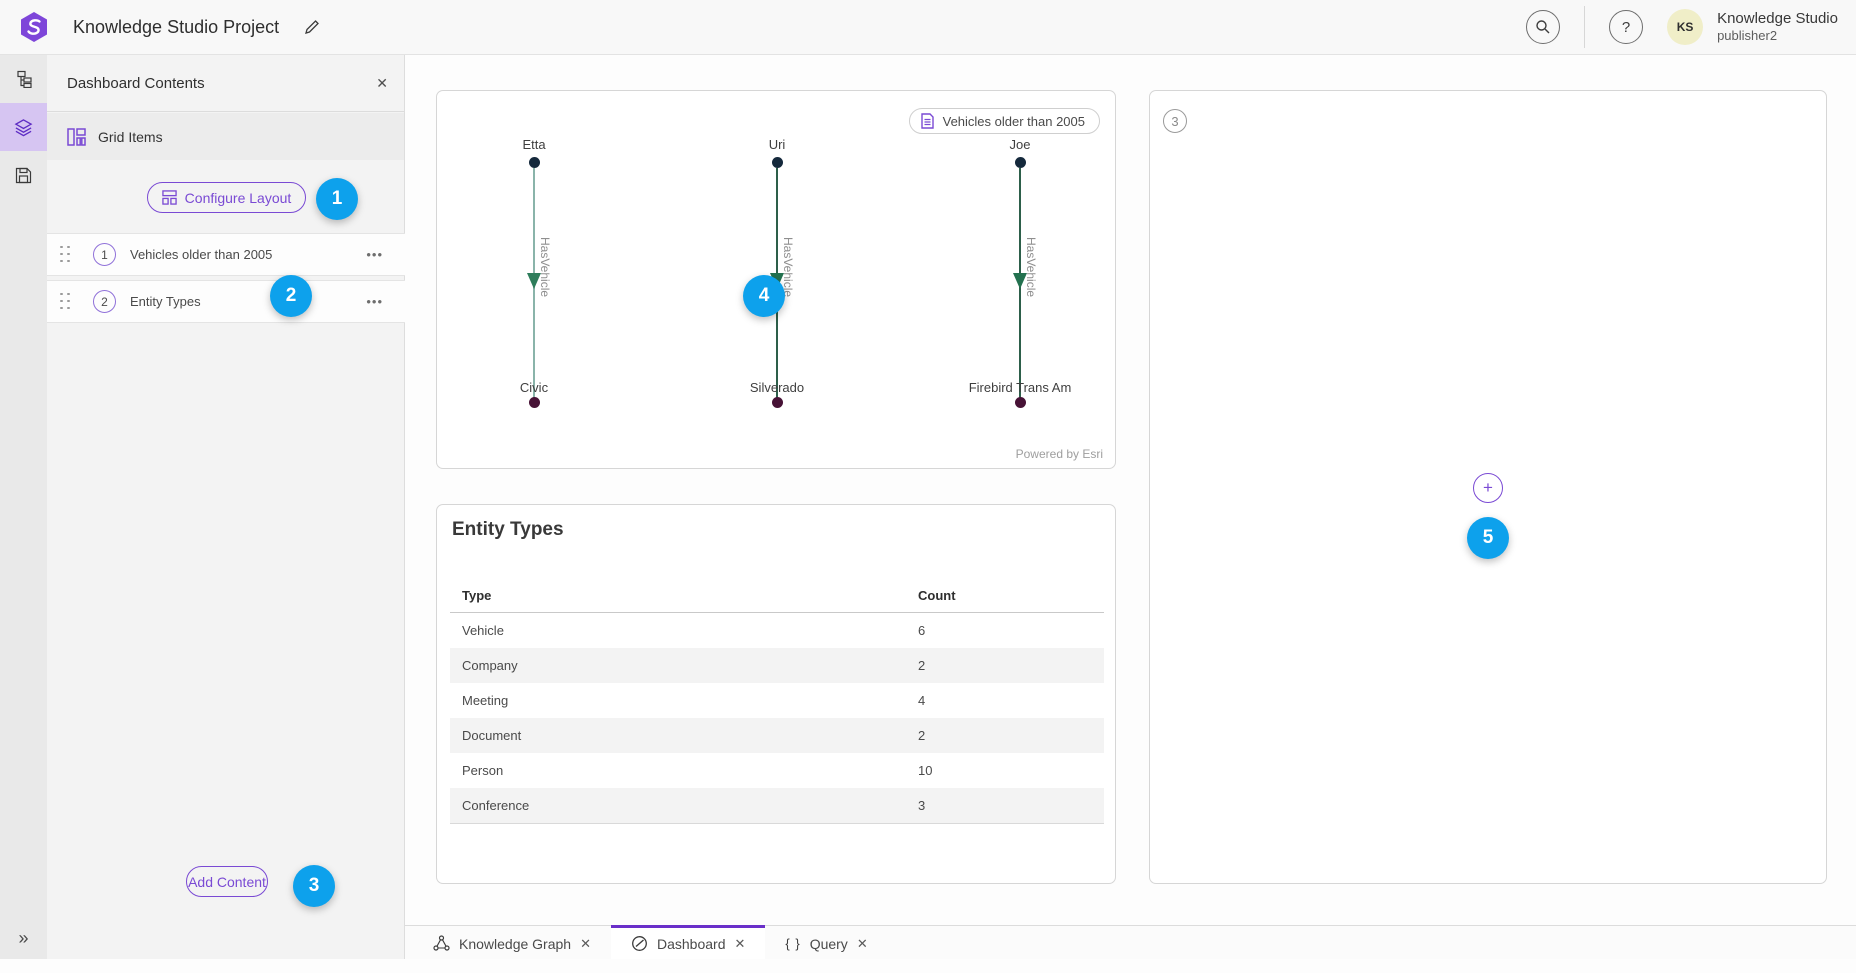 The width and height of the screenshot is (1856, 973). Describe the element at coordinates (792, 943) in the screenshot. I see `braces-icon: { }` at that location.